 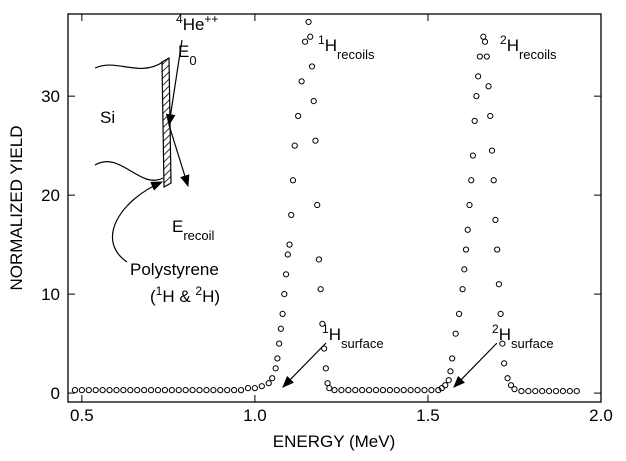 I want to click on annotation-part: 2, so click(x=503, y=40).